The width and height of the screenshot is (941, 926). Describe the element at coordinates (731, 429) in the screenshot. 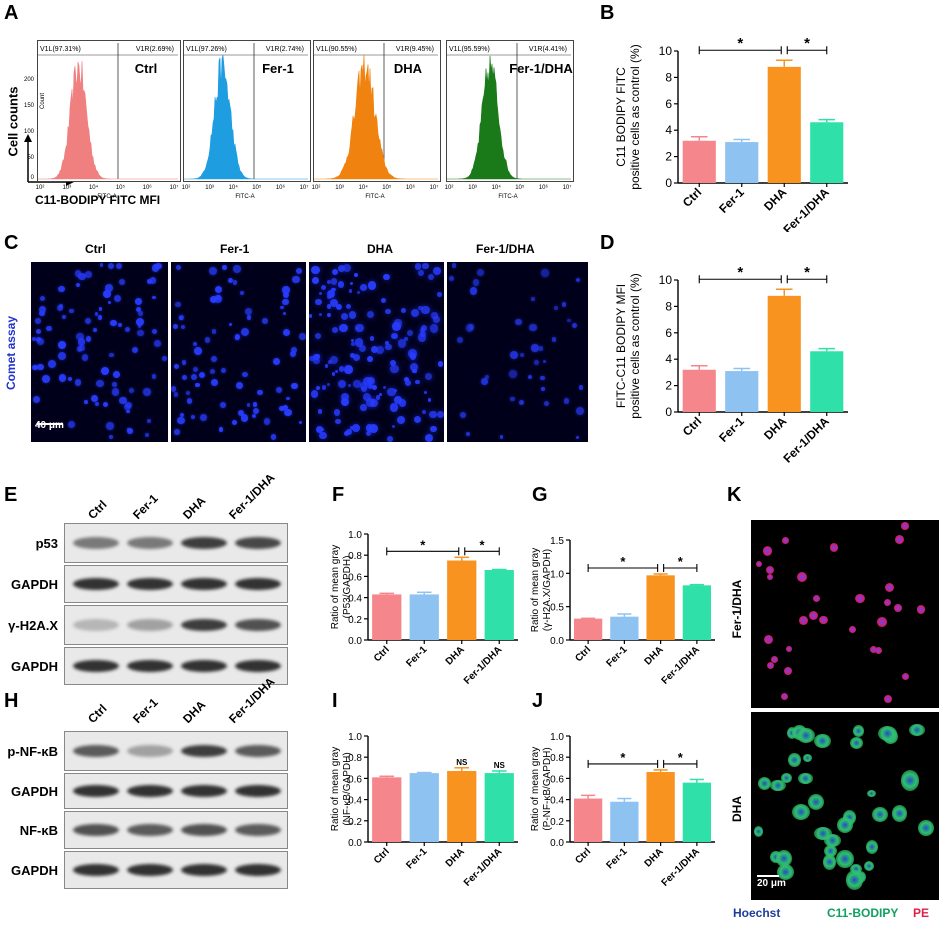

I see `x-tick-label: Fer-1` at that location.